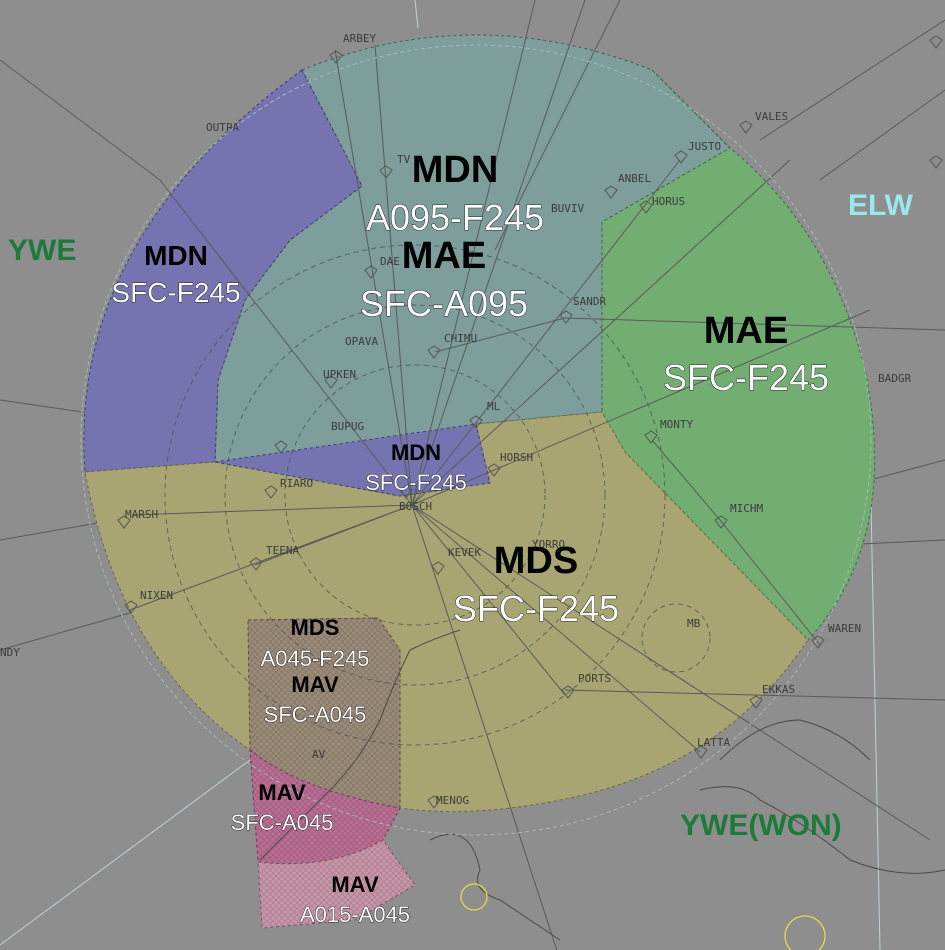 The image size is (945, 950). I want to click on sector-mav-bottom-limits: A015-A045, so click(355, 914).